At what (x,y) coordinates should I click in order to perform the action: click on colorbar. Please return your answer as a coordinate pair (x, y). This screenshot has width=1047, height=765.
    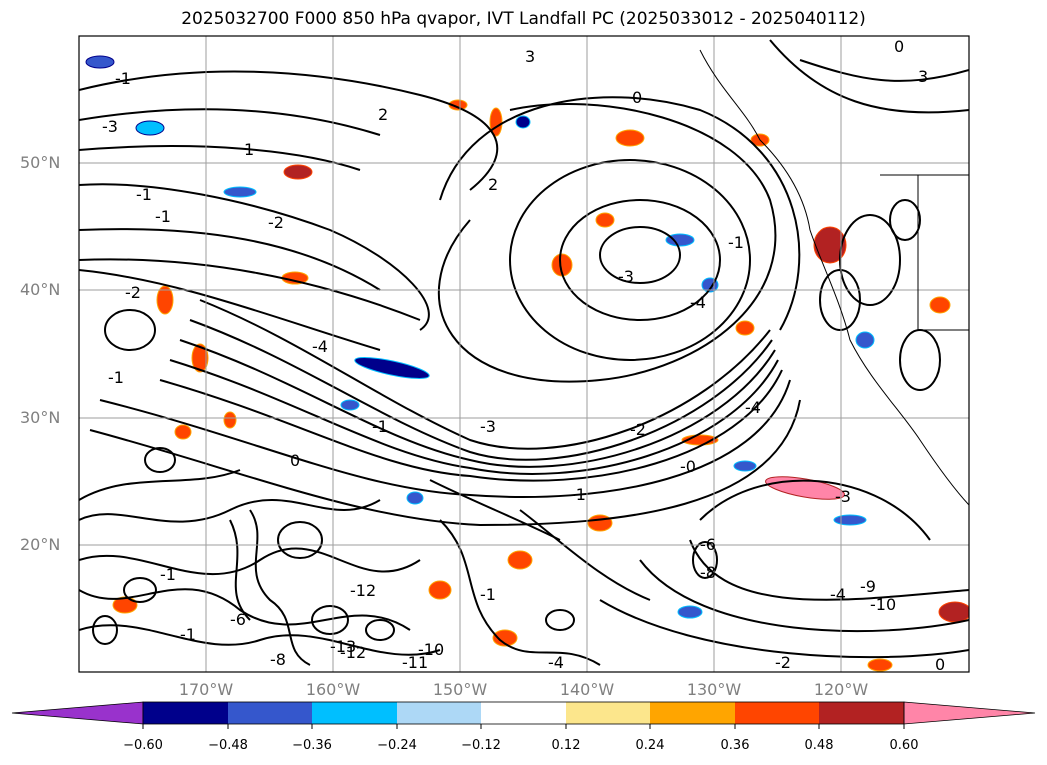
    Looking at the image, I should click on (523, 715).